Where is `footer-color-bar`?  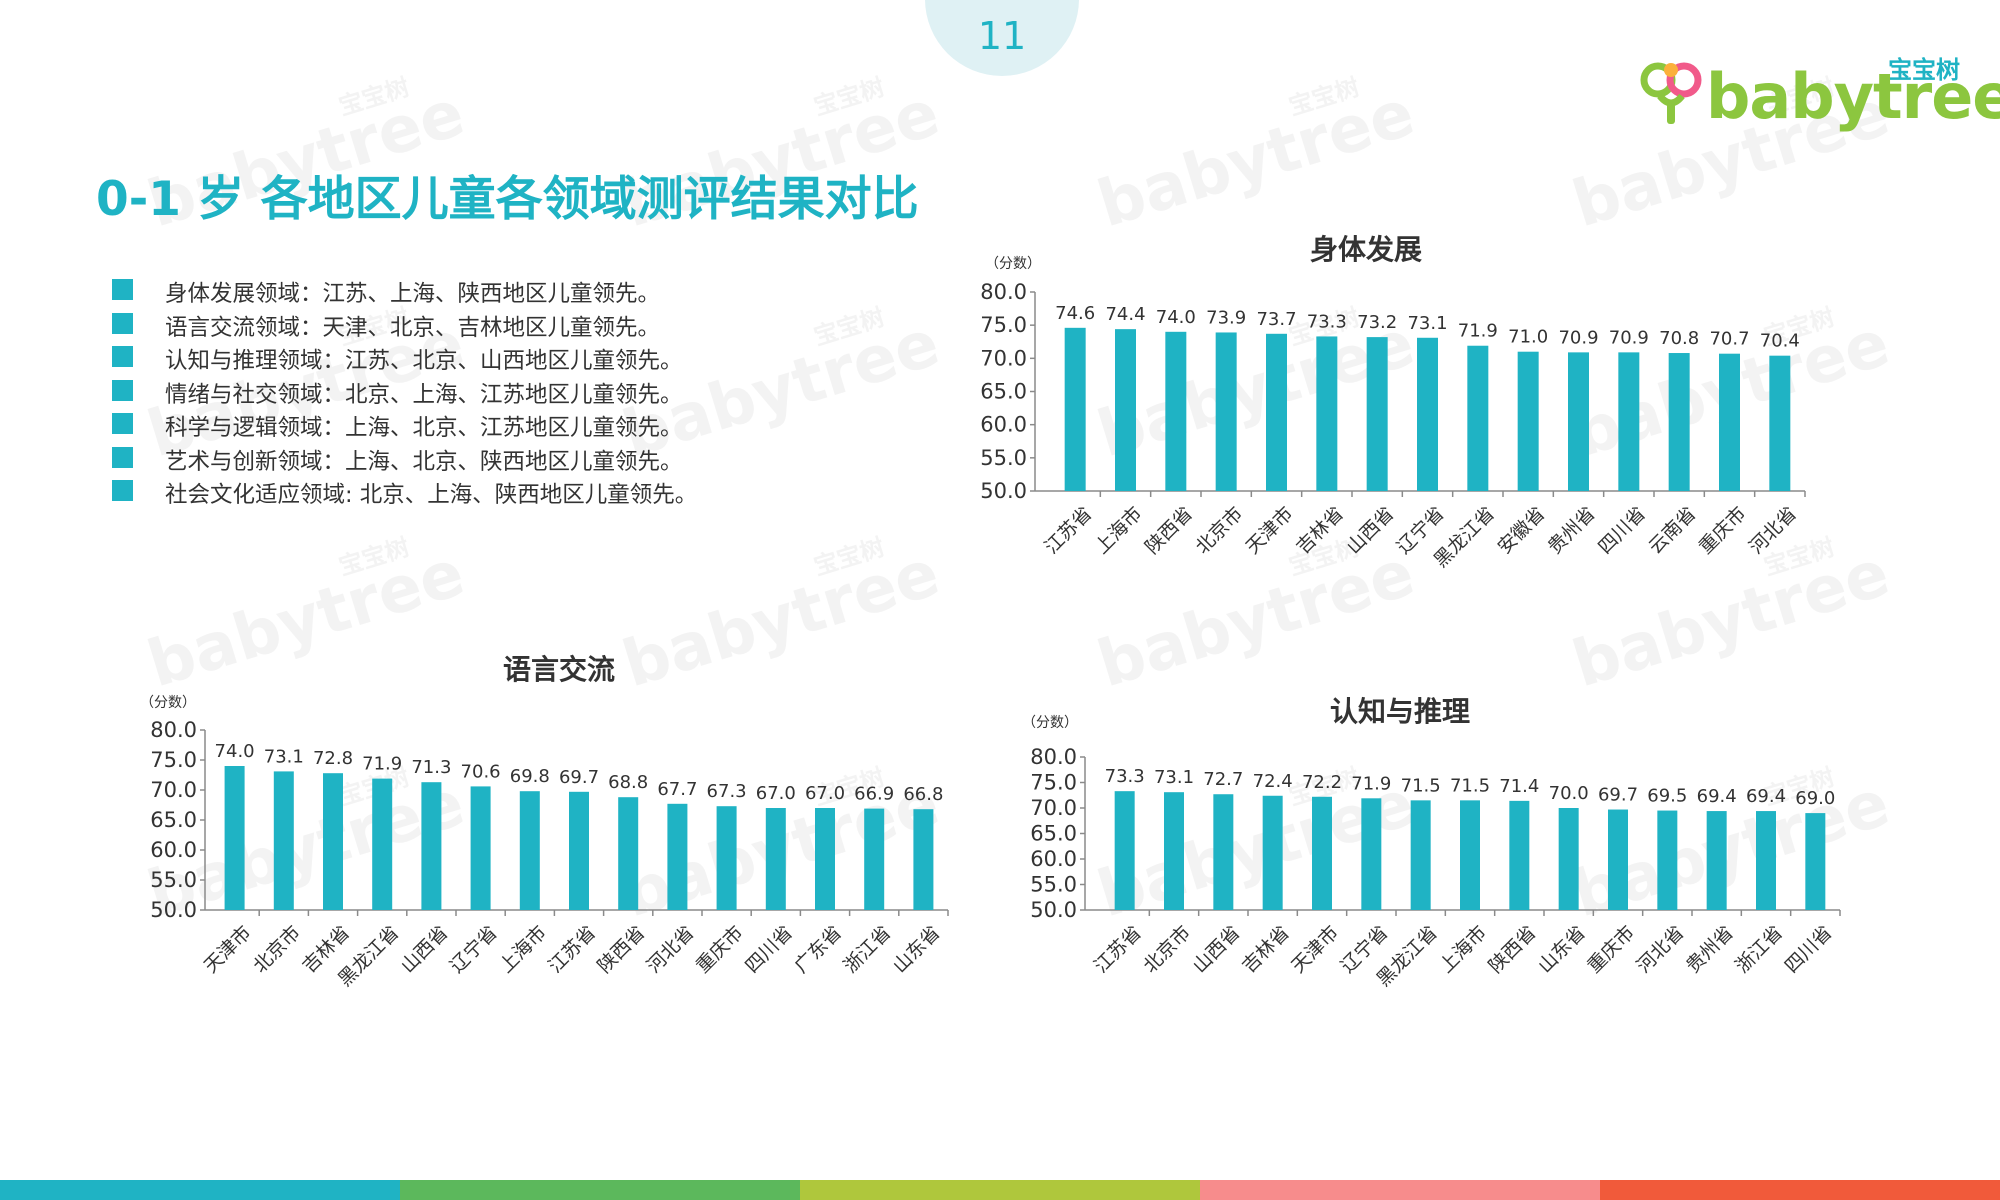
footer-color-bar is located at coordinates (1000, 1190).